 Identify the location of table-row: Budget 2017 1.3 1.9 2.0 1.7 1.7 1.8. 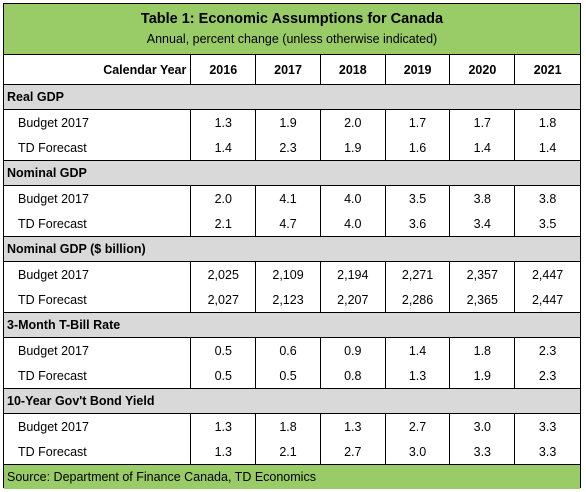
(292, 122).